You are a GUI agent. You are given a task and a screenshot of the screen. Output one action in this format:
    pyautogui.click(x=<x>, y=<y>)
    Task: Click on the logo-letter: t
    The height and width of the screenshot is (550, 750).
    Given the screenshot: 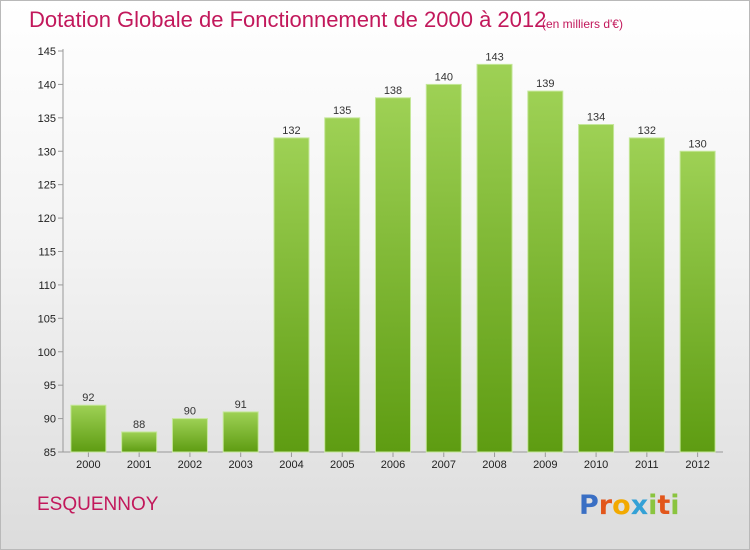 What is the action you would take?
    pyautogui.click(x=664, y=505)
    